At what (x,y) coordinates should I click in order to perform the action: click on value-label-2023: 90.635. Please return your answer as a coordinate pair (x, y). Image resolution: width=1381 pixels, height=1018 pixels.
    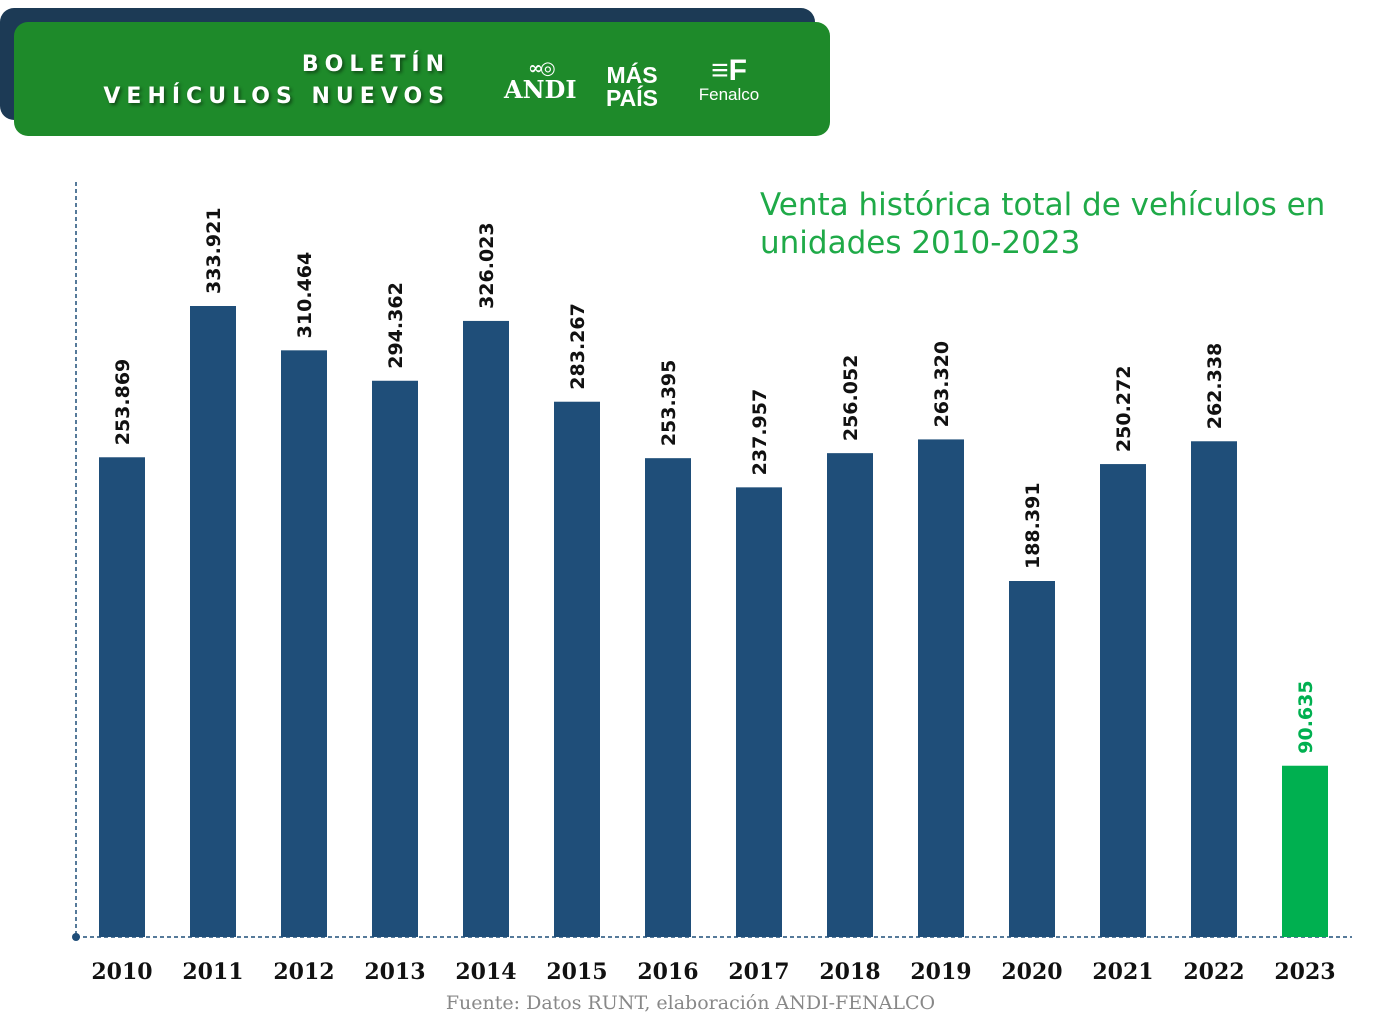
    Looking at the image, I should click on (1306, 716).